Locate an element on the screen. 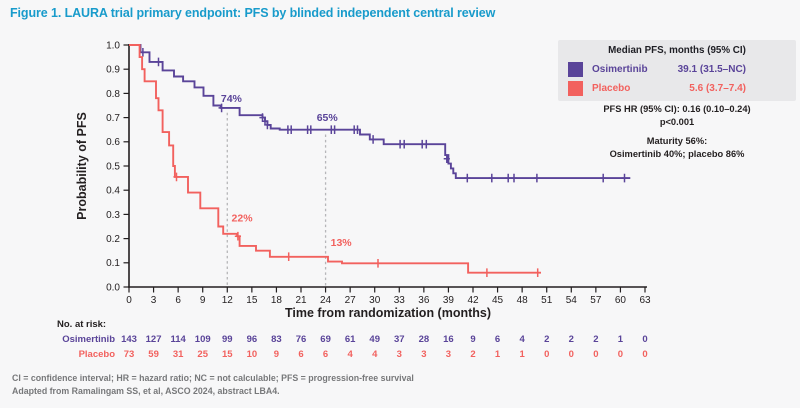  risk-count: 37 is located at coordinates (399, 339).